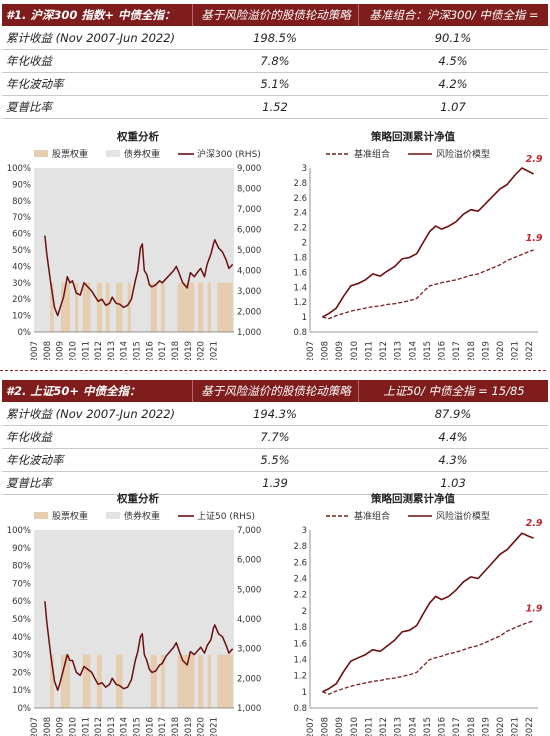  What do you see at coordinates (21, 185) in the screenshot?
I see `y-left-tick: 90%` at bounding box center [21, 185].